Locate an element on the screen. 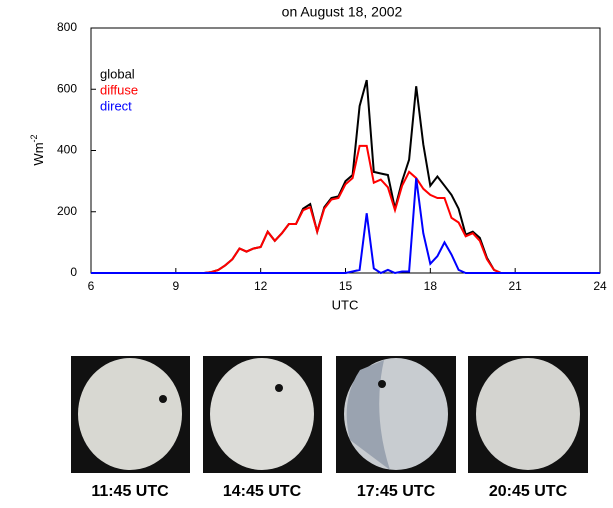 Image resolution: width=613 pixels, height=508 pixels. x-tick-label: 18 is located at coordinates (431, 286).